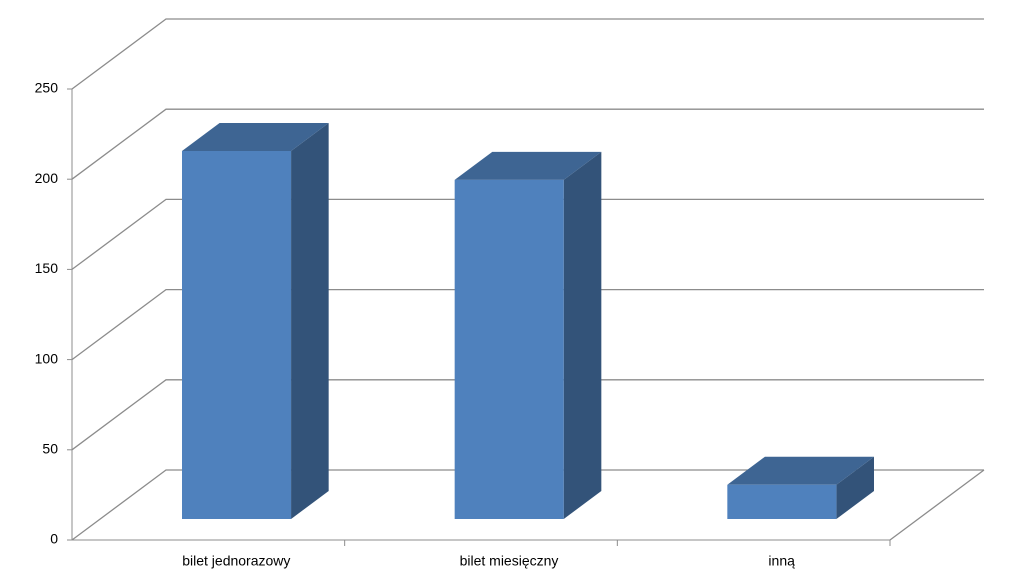 Image resolution: width=1024 pixels, height=581 pixels. What do you see at coordinates (937, 505) in the screenshot?
I see `floor-edge` at bounding box center [937, 505].